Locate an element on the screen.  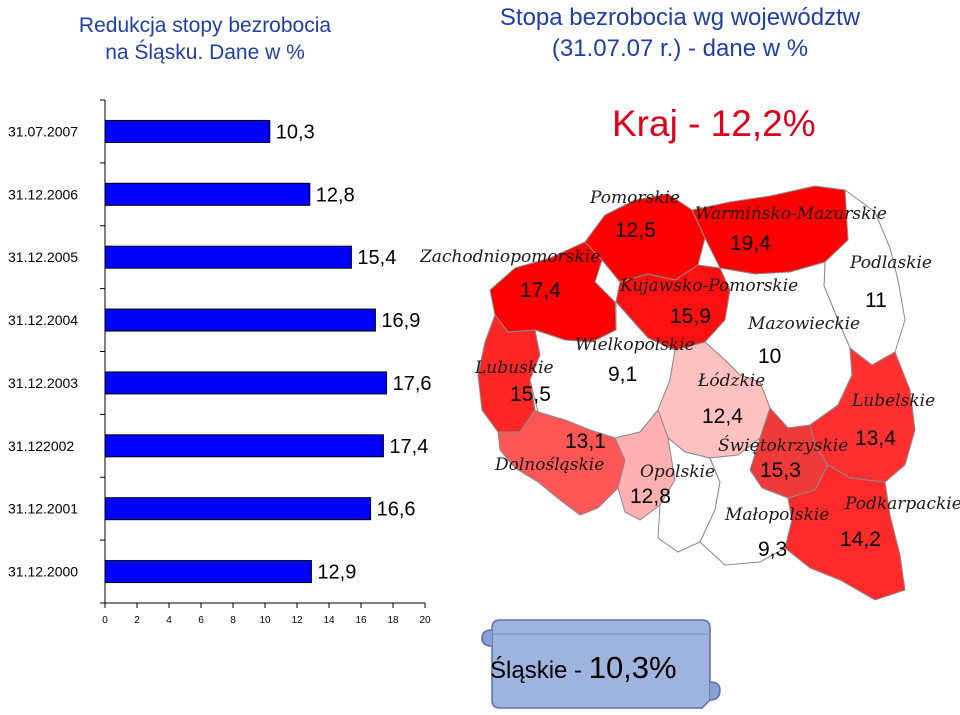
bar-chart-title-line-1: Redukcja stopy bezrobocia is located at coordinates (205, 25).